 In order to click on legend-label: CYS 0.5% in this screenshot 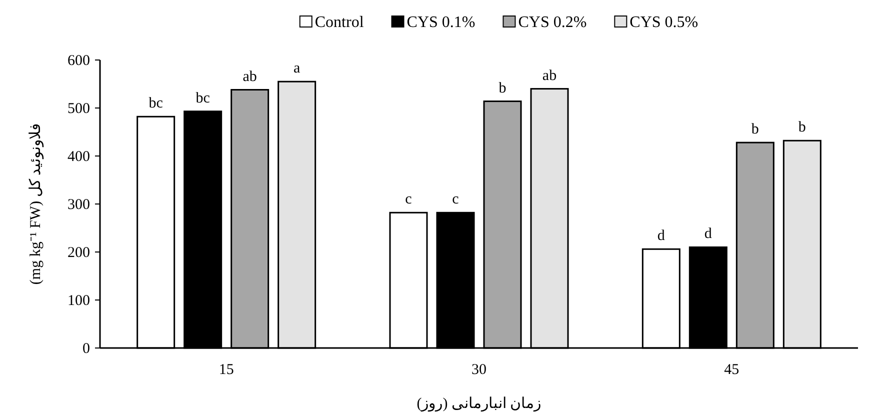, I will do `click(664, 22)`.